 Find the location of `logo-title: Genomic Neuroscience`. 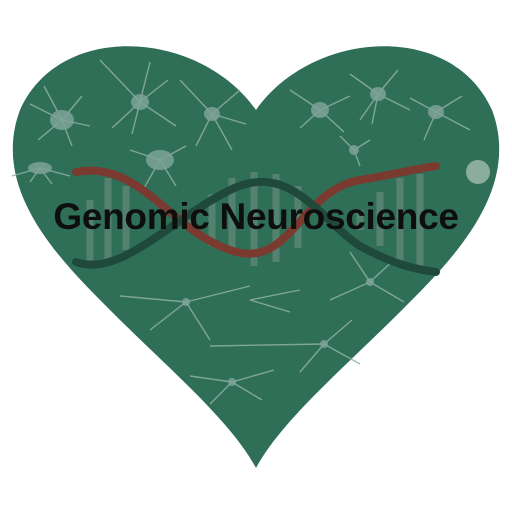

logo-title: Genomic Neuroscience is located at coordinates (256, 216).